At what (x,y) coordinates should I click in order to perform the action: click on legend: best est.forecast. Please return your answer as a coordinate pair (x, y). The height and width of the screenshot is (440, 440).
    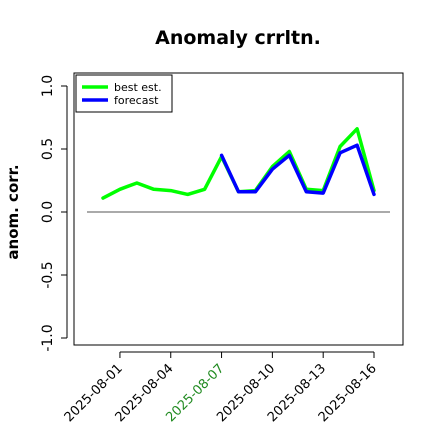
    Looking at the image, I should click on (124, 93).